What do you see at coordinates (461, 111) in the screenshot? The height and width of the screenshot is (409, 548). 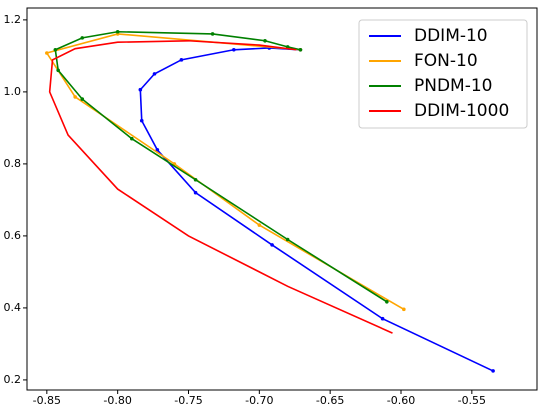 I see `legend-label: DDIM-1000` at bounding box center [461, 111].